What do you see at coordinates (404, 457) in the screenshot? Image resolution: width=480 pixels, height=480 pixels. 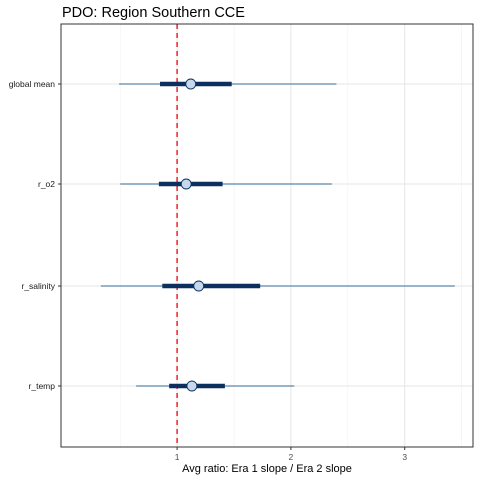 I see `x-tick-label: 3` at bounding box center [404, 457].